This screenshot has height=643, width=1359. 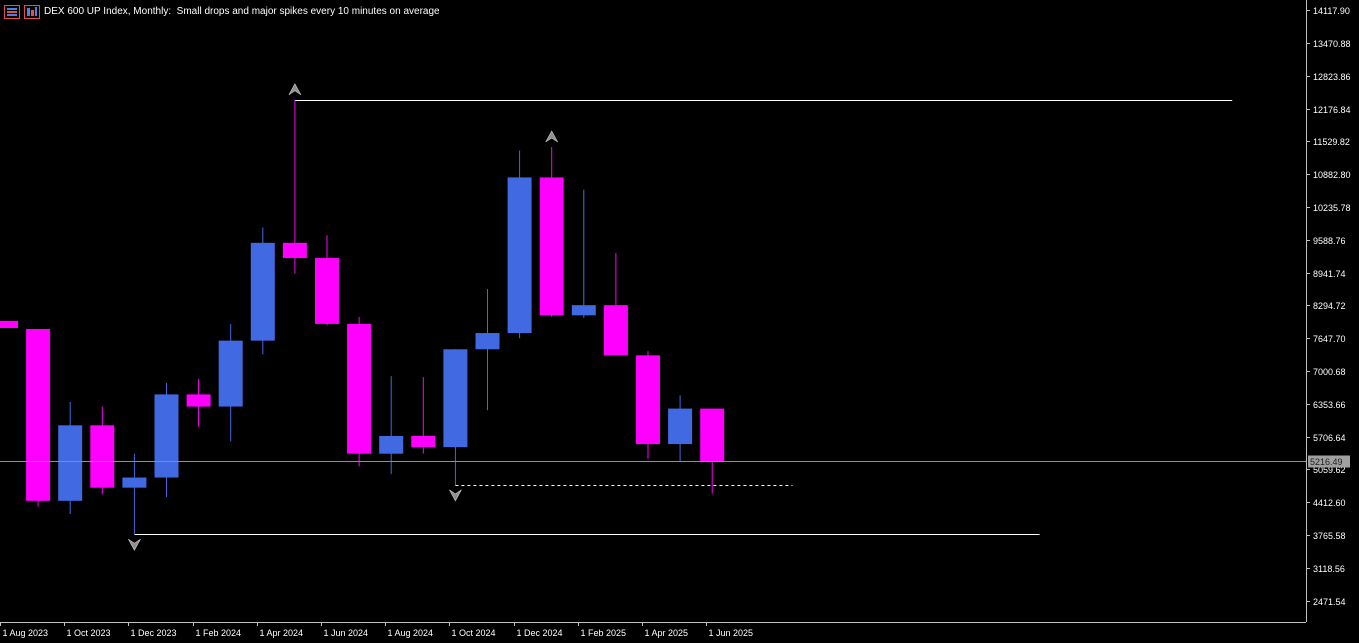 What do you see at coordinates (1326, 462) in the screenshot?
I see `current-price-value: 5216.49` at bounding box center [1326, 462].